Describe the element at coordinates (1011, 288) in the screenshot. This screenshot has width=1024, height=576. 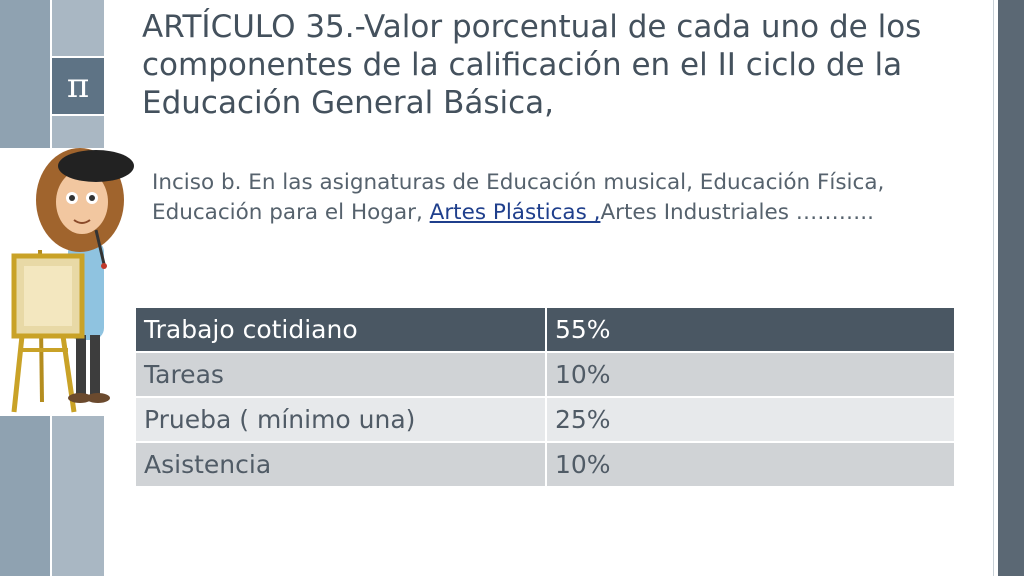
I see `right-decorative-bar` at that location.